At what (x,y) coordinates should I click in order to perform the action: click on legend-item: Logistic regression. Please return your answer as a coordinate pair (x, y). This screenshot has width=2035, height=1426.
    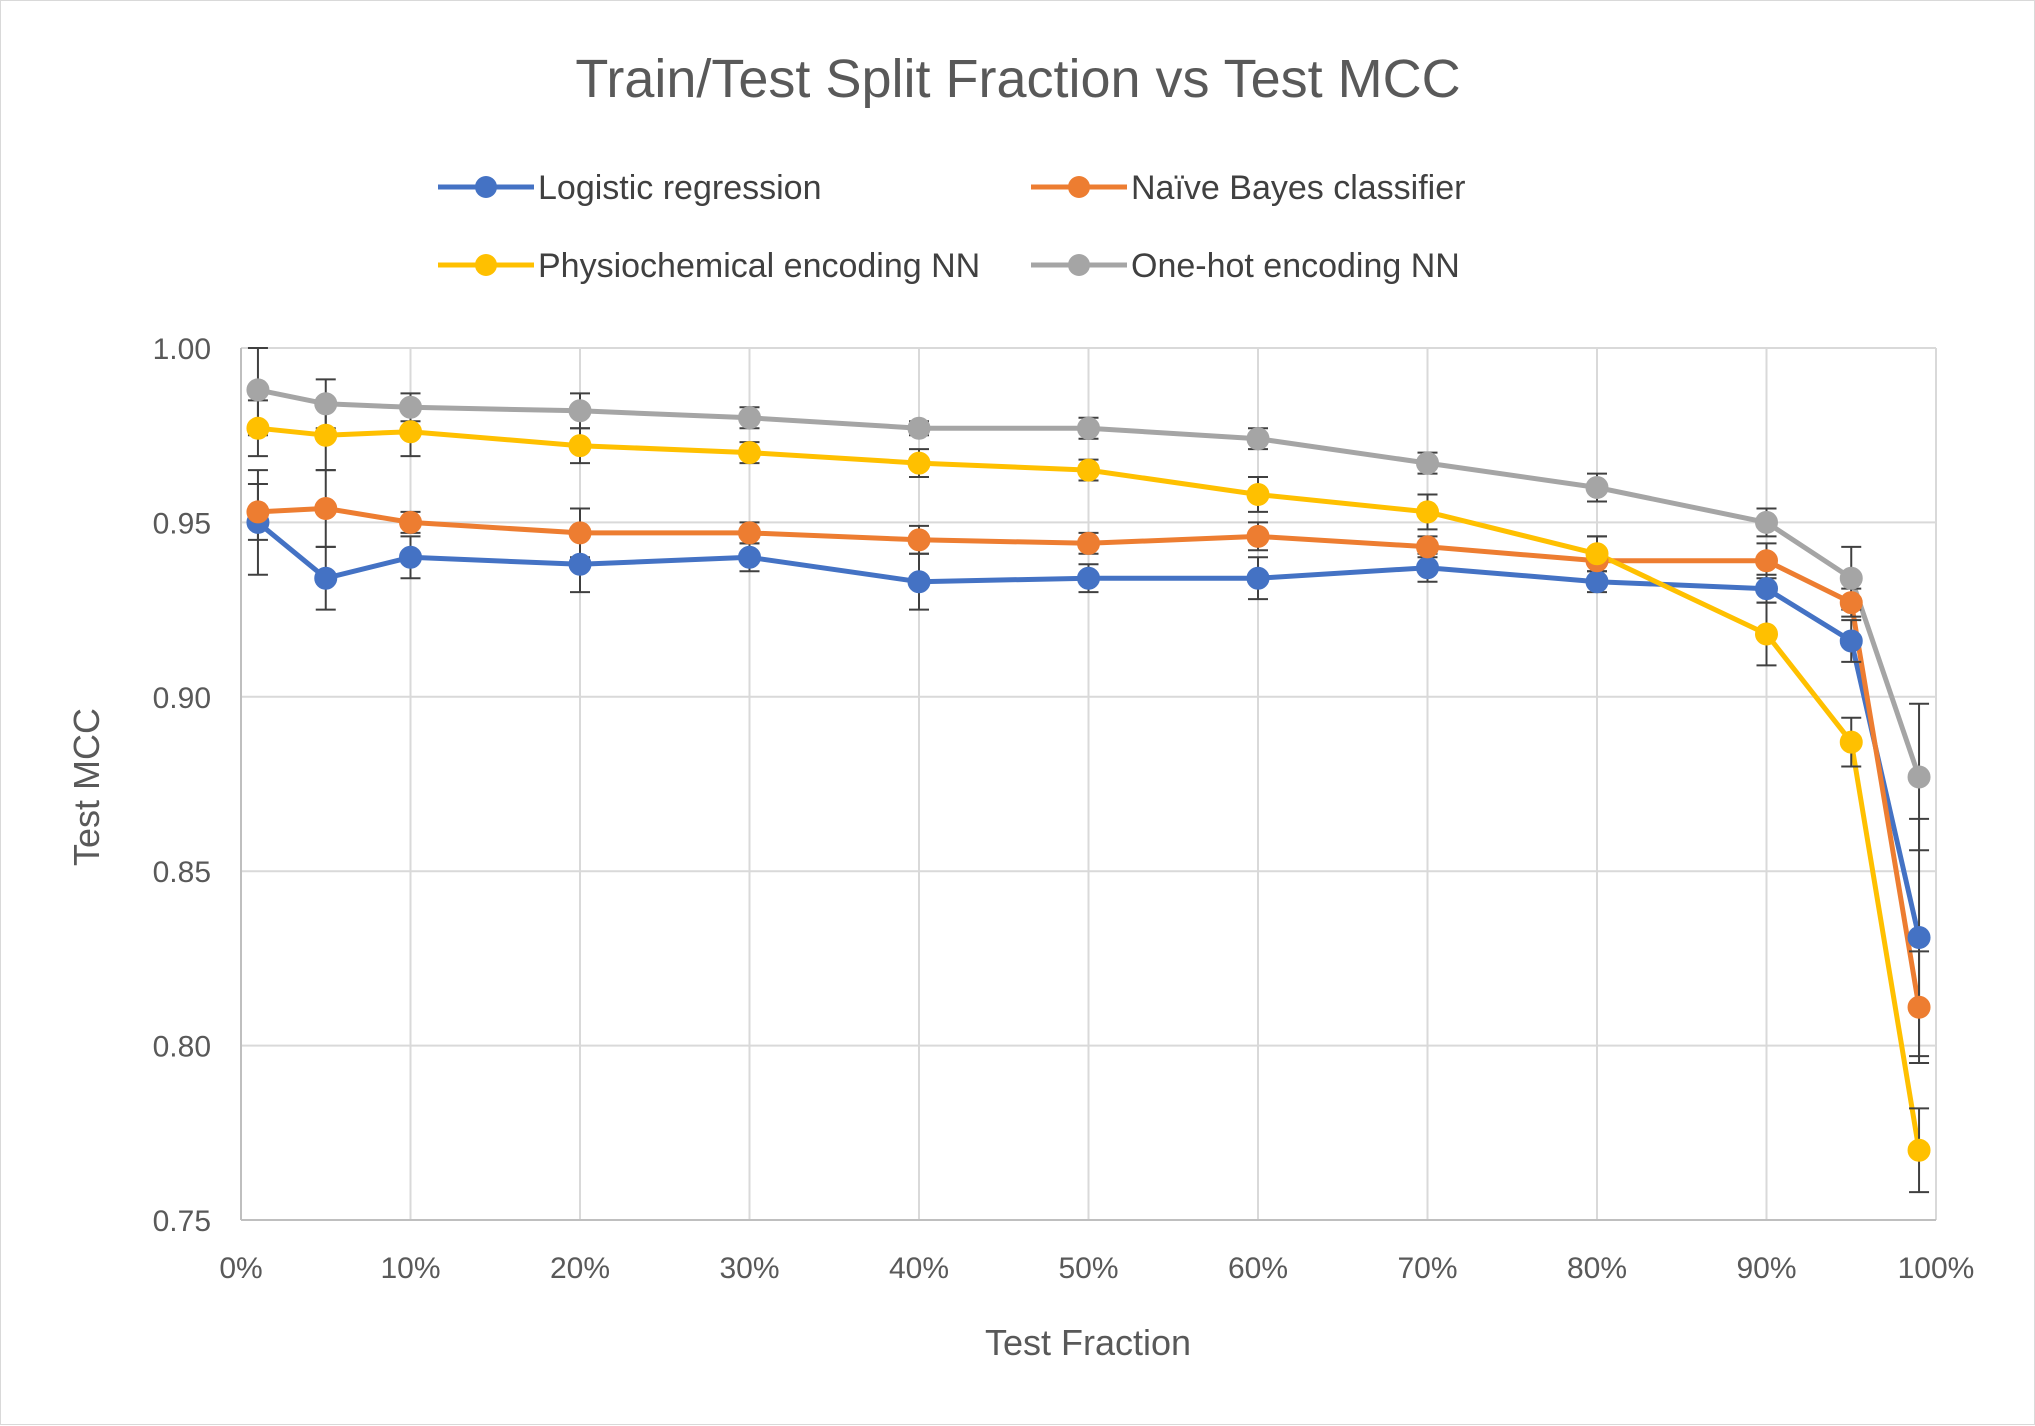
    Looking at the image, I should click on (629, 188).